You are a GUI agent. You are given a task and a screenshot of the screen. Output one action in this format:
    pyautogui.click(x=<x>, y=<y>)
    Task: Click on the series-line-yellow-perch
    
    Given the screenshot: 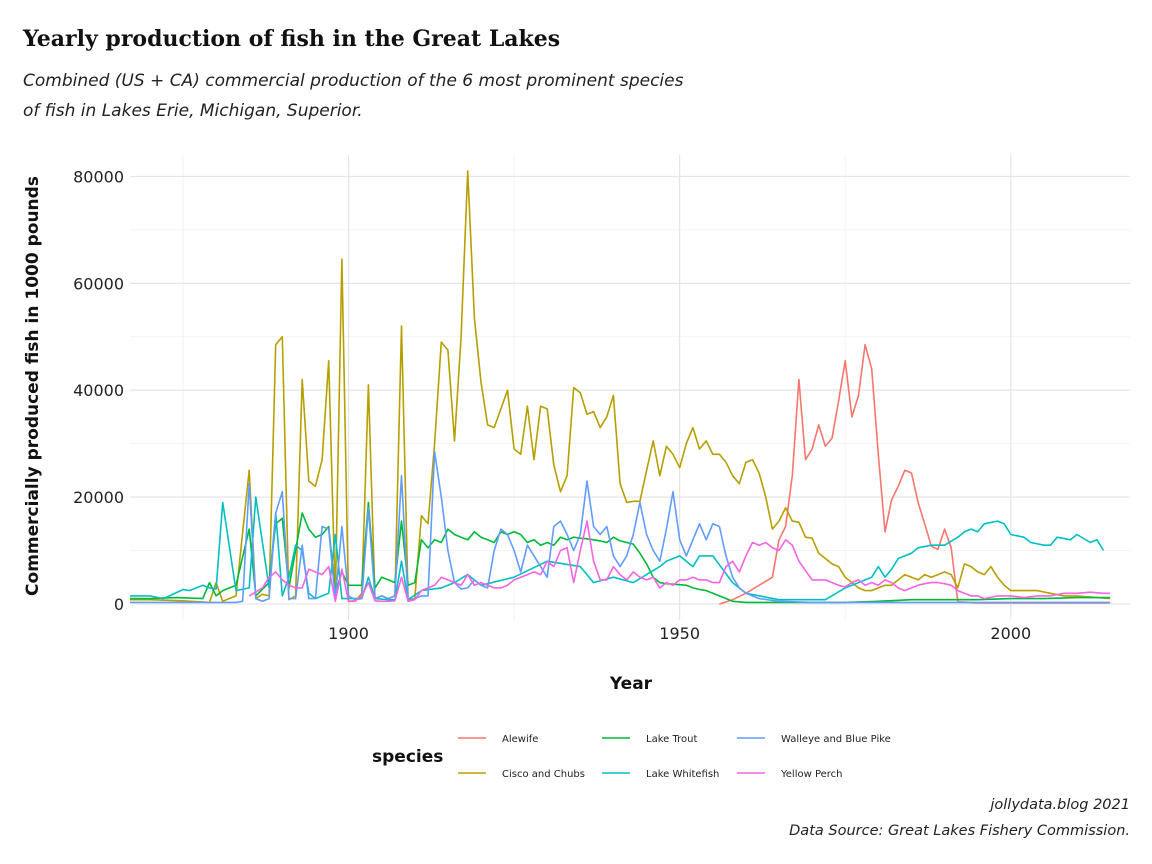 What is the action you would take?
    pyautogui.click(x=679, y=561)
    